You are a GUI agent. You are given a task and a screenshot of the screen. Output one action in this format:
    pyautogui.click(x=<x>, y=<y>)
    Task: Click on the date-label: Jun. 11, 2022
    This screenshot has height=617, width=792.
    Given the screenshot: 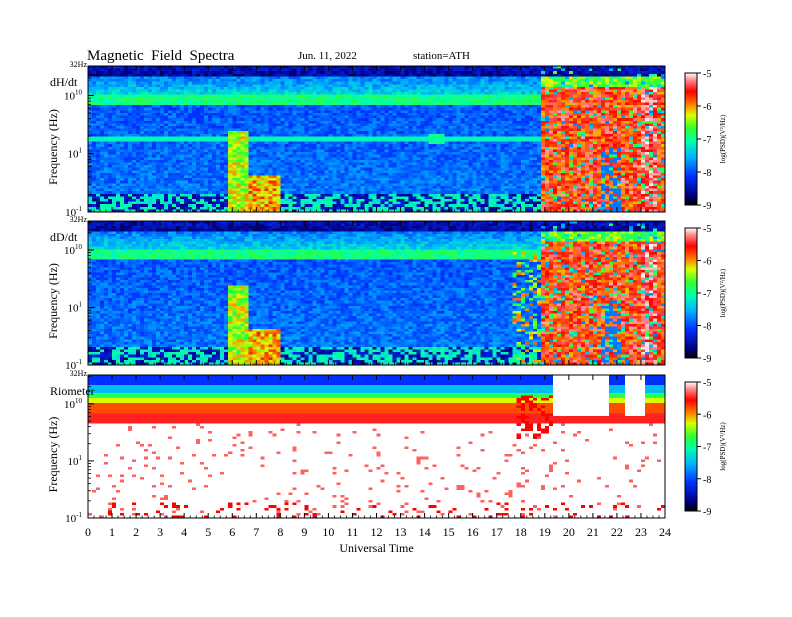 What is the action you would take?
    pyautogui.click(x=327, y=56)
    